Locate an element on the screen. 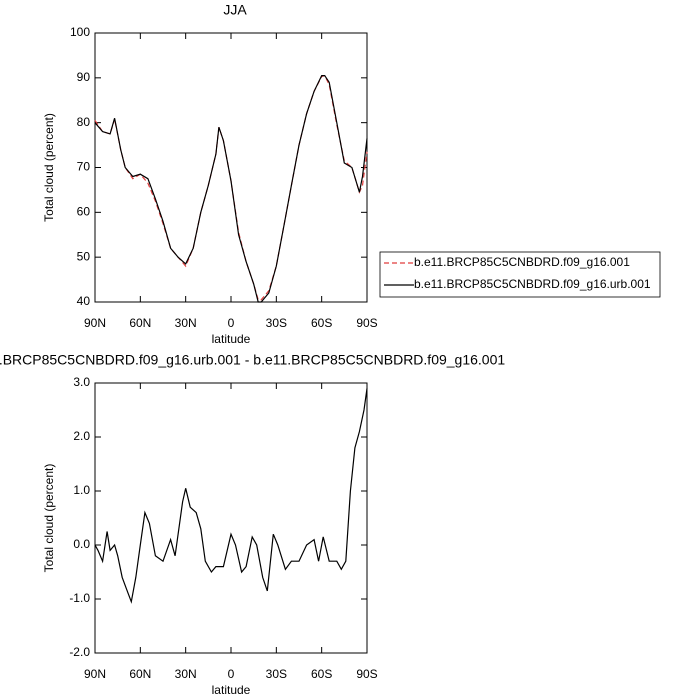 This screenshot has height=700, width=700. y-tick-label: 2.0 is located at coordinates (81, 436).